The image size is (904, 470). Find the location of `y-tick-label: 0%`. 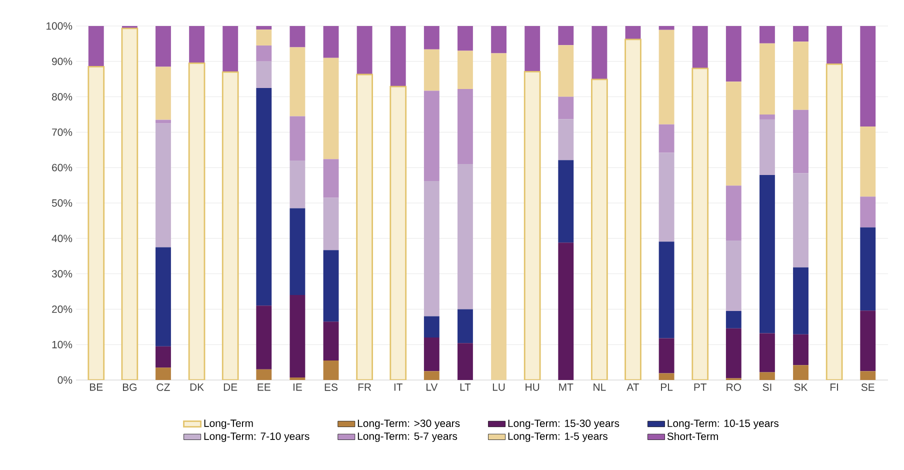

y-tick-label: 0% is located at coordinates (65, 380).